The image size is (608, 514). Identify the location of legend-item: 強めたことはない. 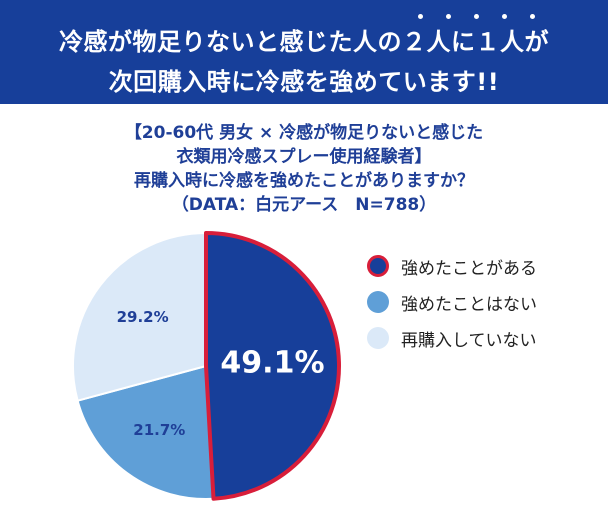
(452, 302).